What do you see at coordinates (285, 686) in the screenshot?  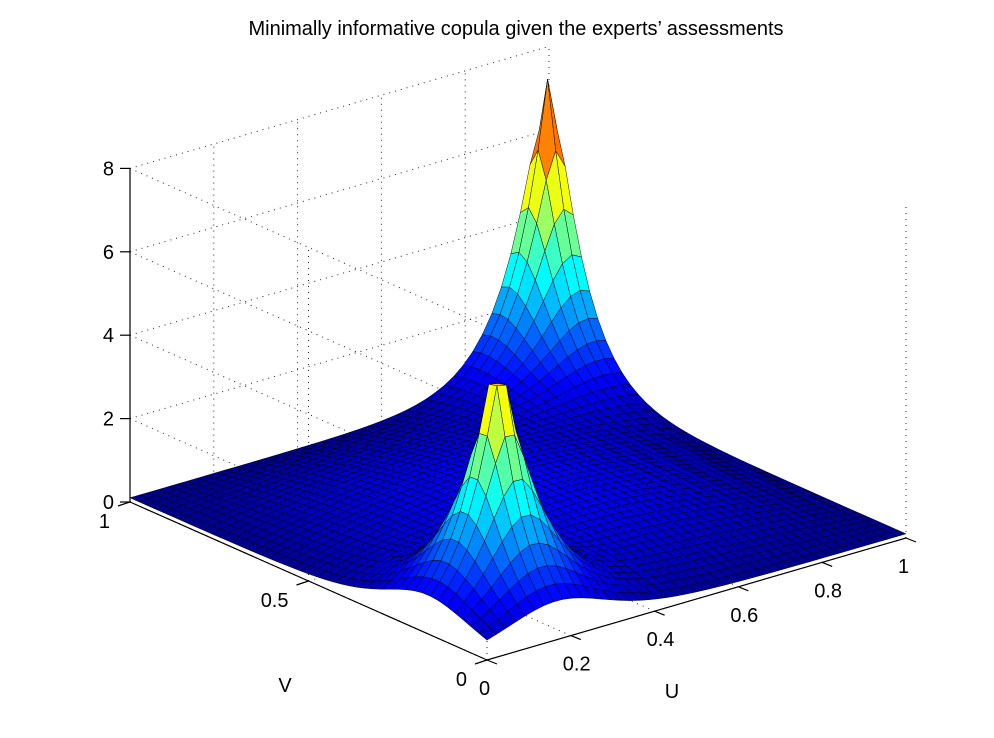 I see `y-axis-label: V` at bounding box center [285, 686].